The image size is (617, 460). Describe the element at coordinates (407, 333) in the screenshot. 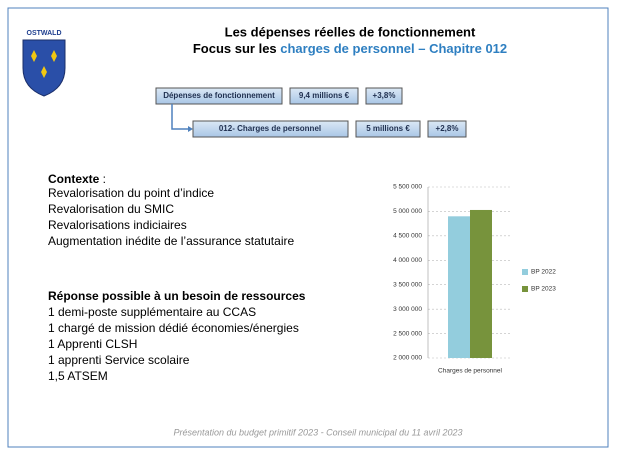

I see `y-tick-label: 2 500 000` at that location.